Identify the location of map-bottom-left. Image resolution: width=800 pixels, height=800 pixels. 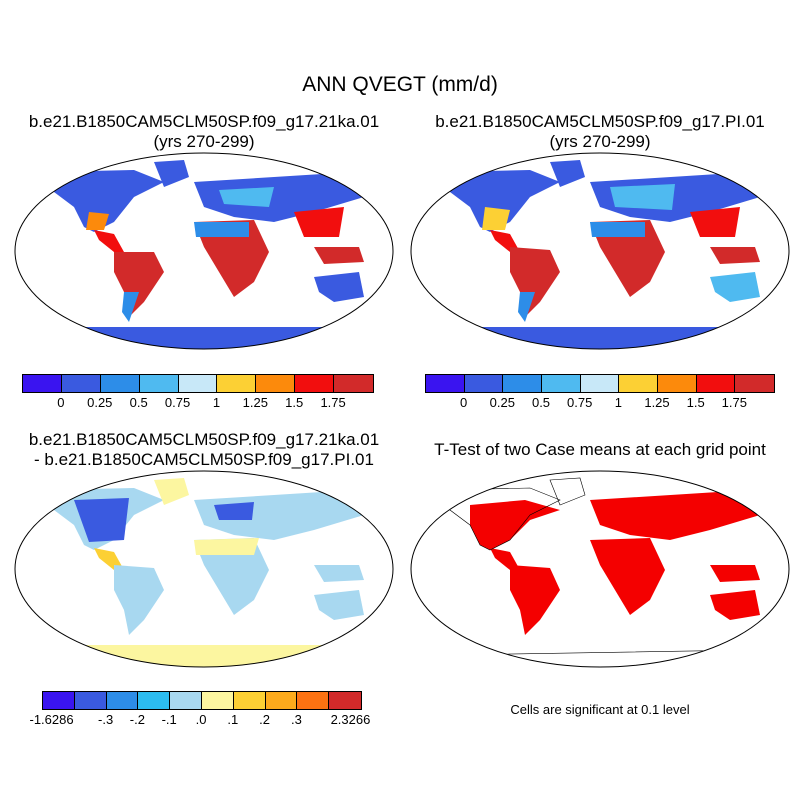
(204, 569).